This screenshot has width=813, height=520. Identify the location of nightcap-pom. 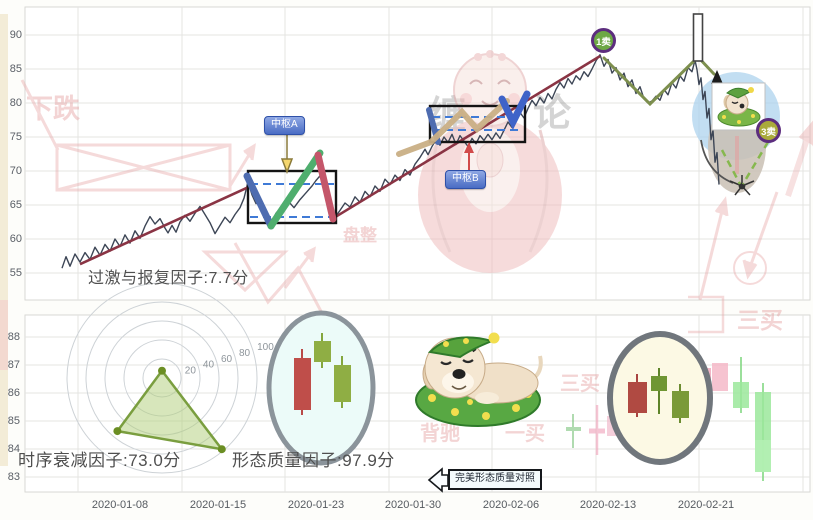
(494, 338).